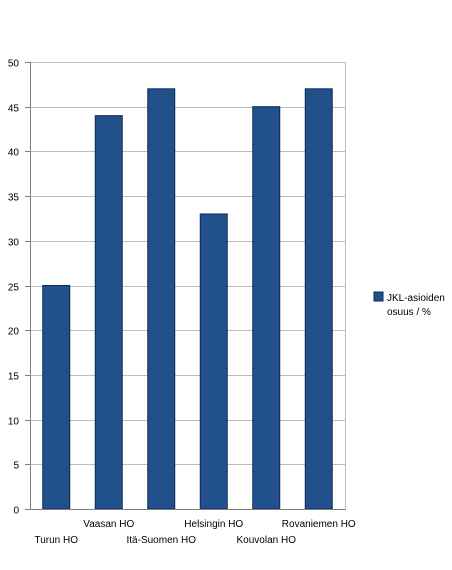 This screenshot has height=570, width=452. I want to click on y-tick-label: 5, so click(16, 466).